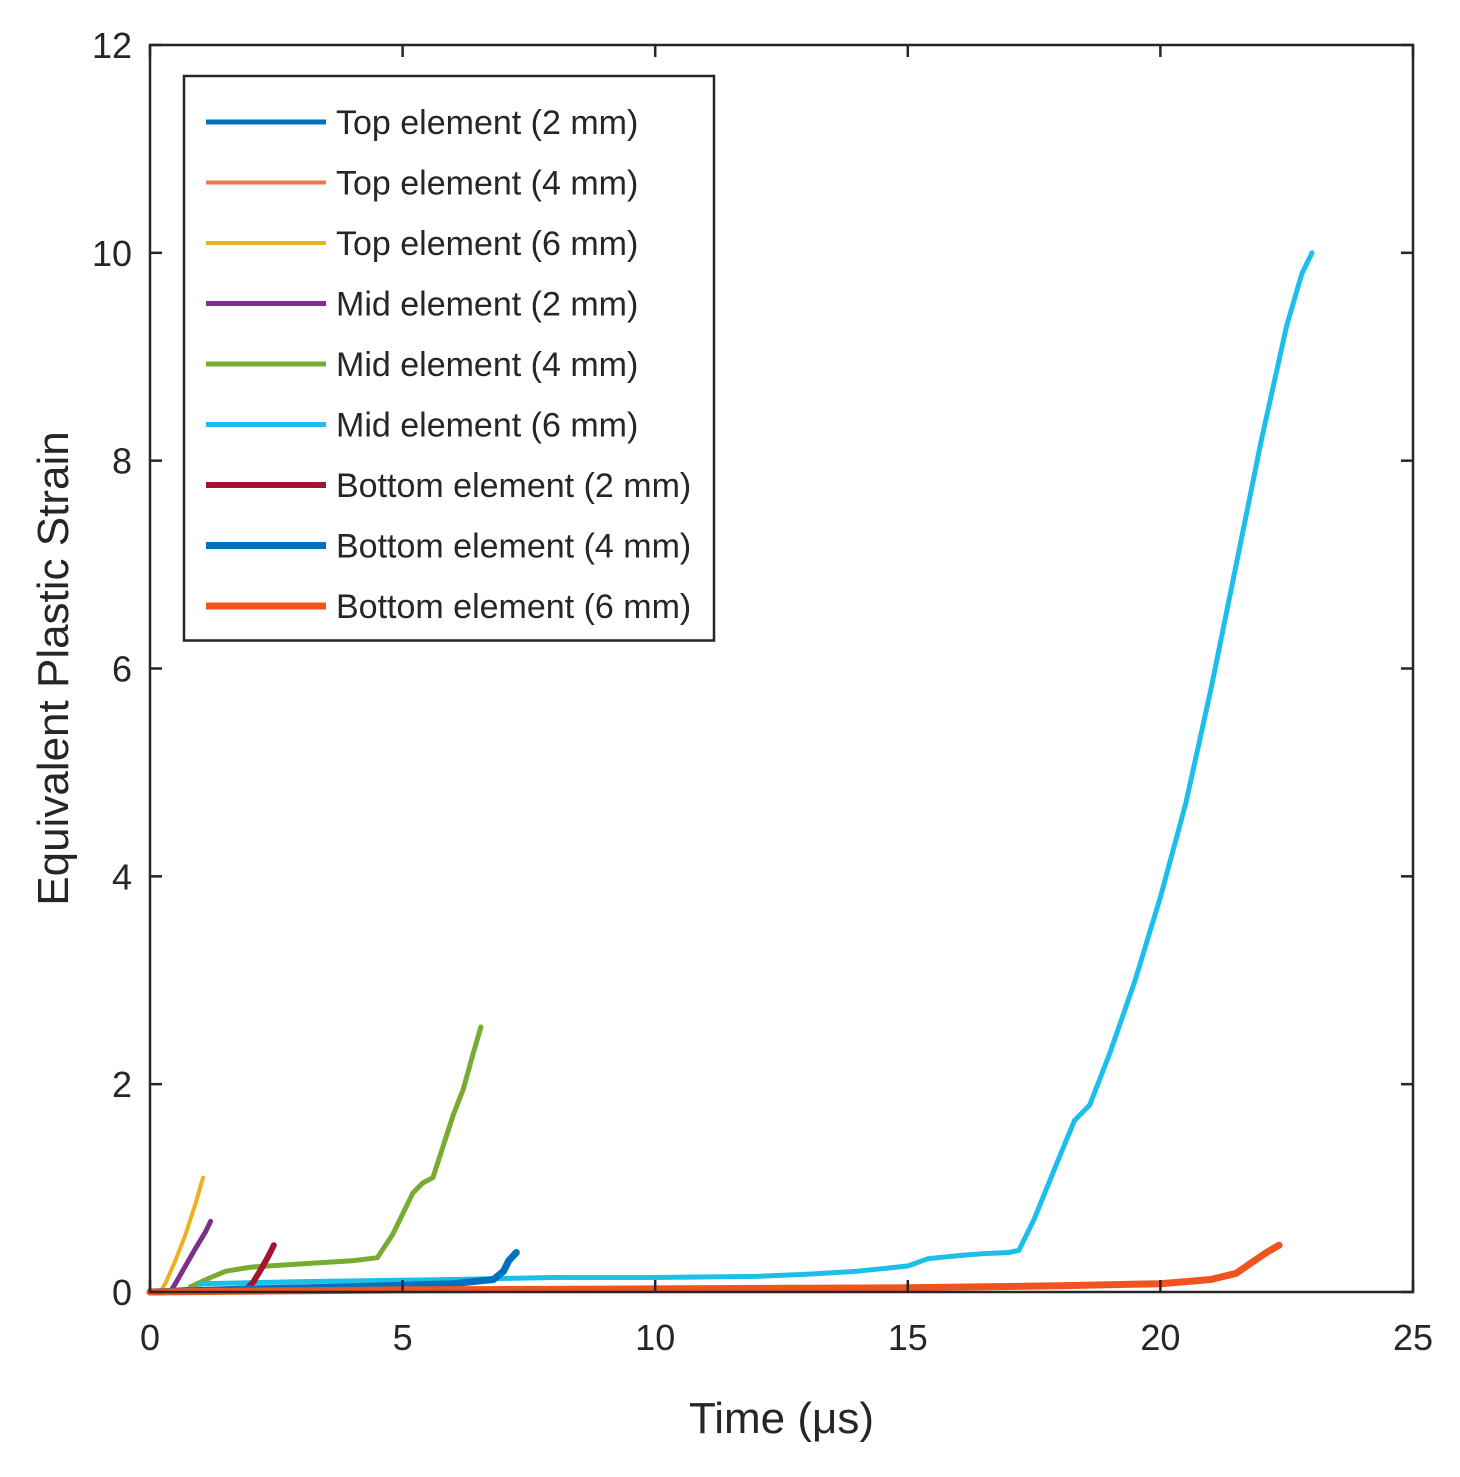 The width and height of the screenshot is (1460, 1477). Describe the element at coordinates (122, 1292) in the screenshot. I see `y-tick-label: 0` at that location.